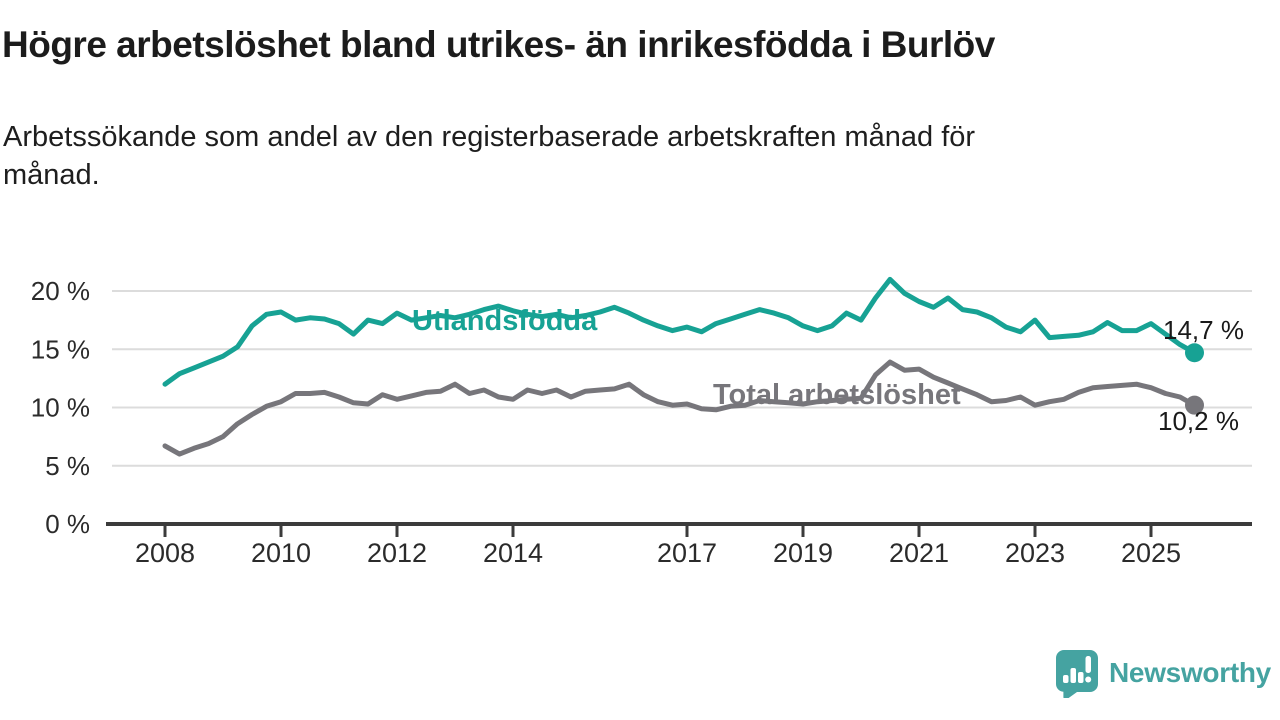  Describe the element at coordinates (1203, 330) in the screenshot. I see `series-end-value-utlandsf-dda: 14,7 %` at that location.